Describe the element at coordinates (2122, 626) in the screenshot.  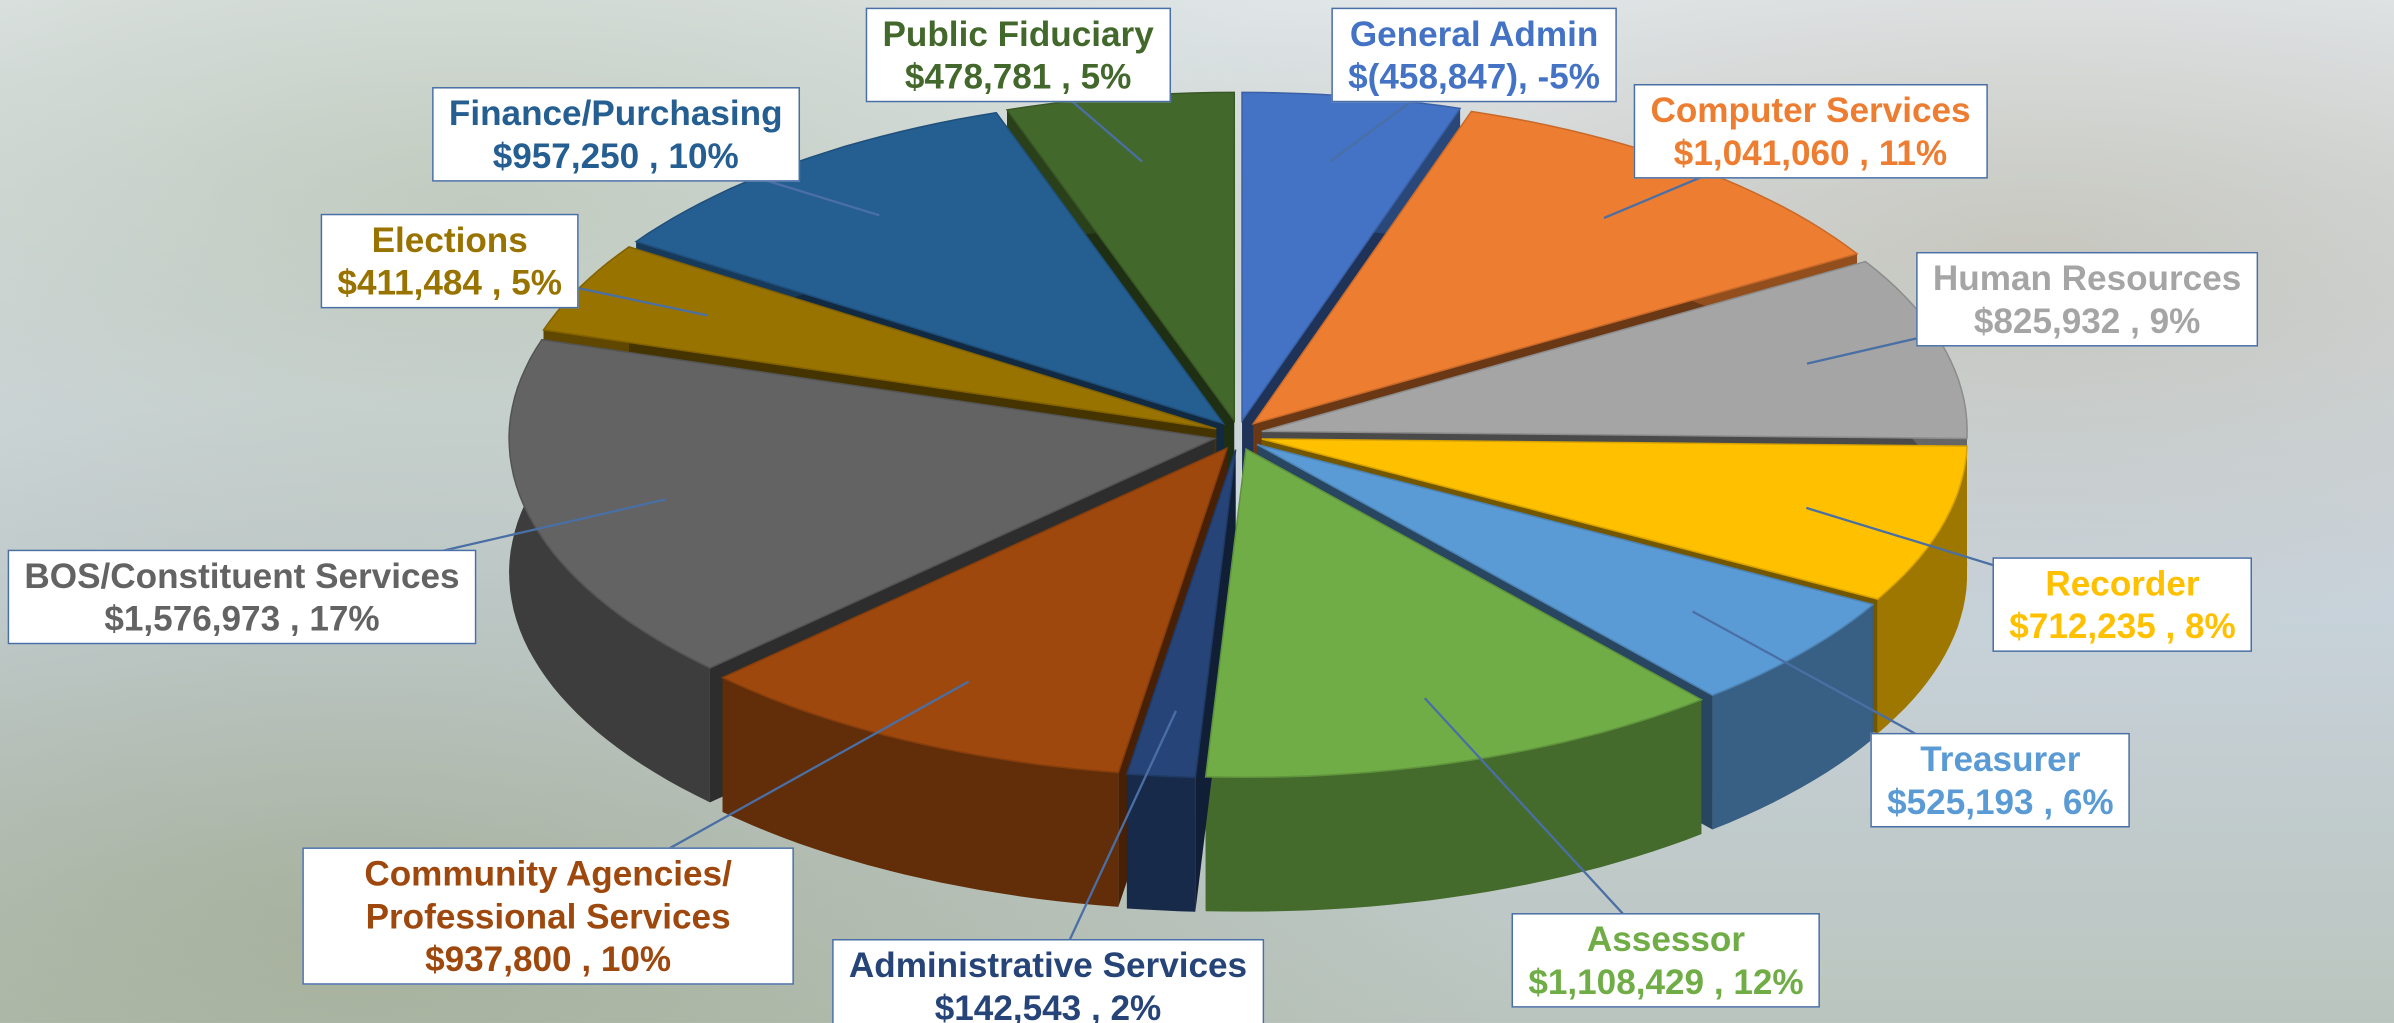
I see `label-value: $712,235 , 8%` at that location.